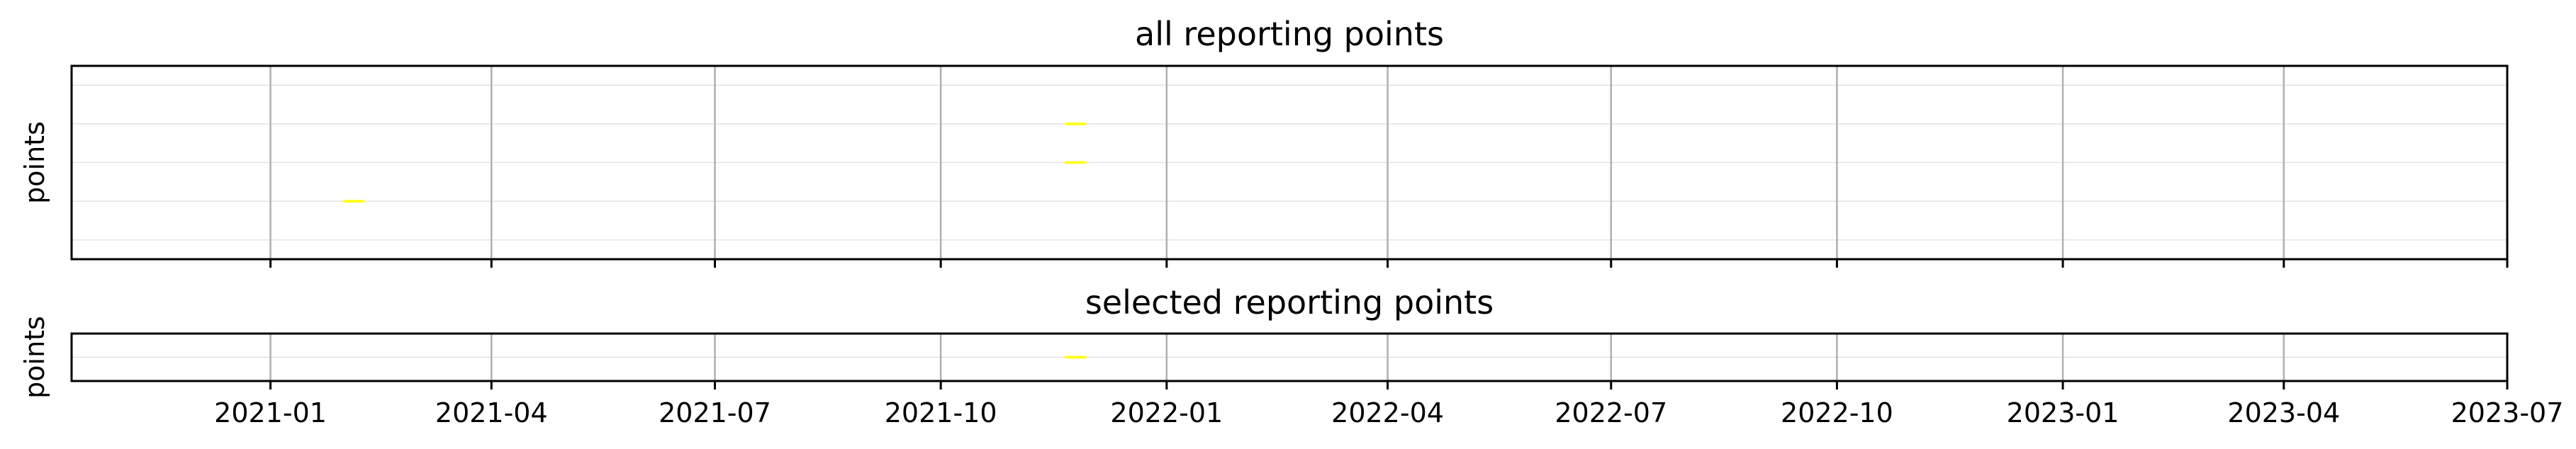  I want to click on x-tick-label: 2021-01, so click(271, 413).